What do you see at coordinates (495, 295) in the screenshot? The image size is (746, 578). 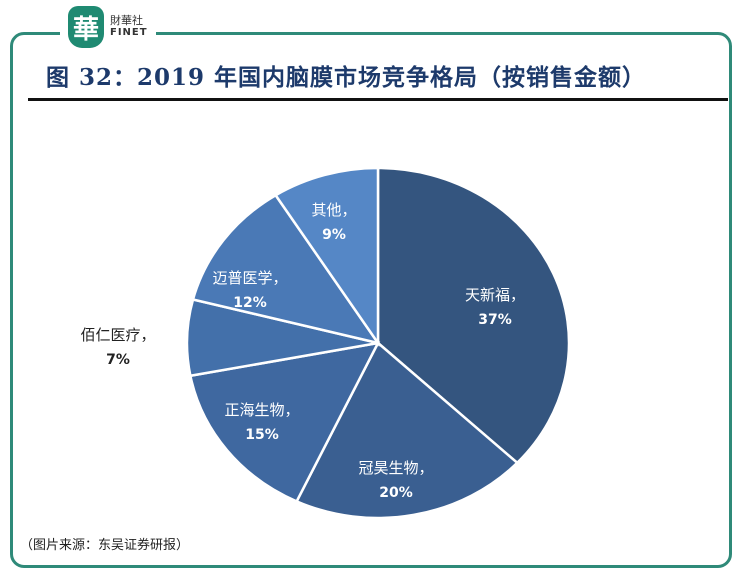 I see `slice-label: 天新福，` at bounding box center [495, 295].